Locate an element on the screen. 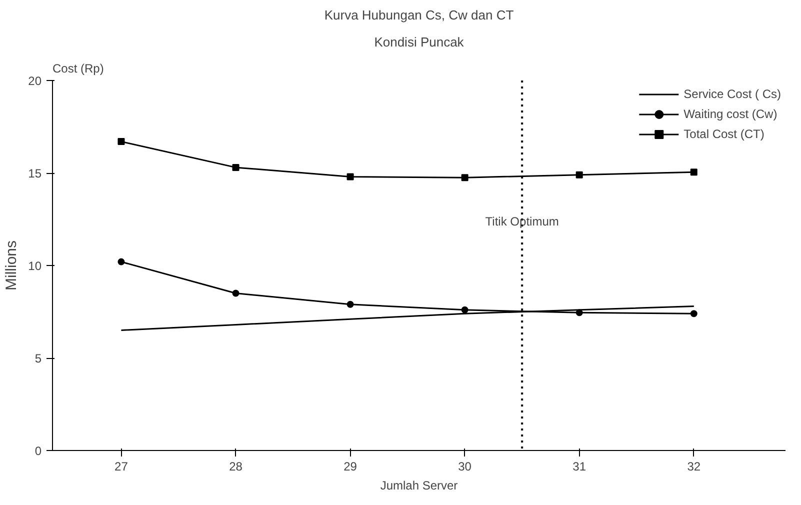 Image resolution: width=801 pixels, height=505 pixels. y-tick-label: 15 is located at coordinates (35, 173).